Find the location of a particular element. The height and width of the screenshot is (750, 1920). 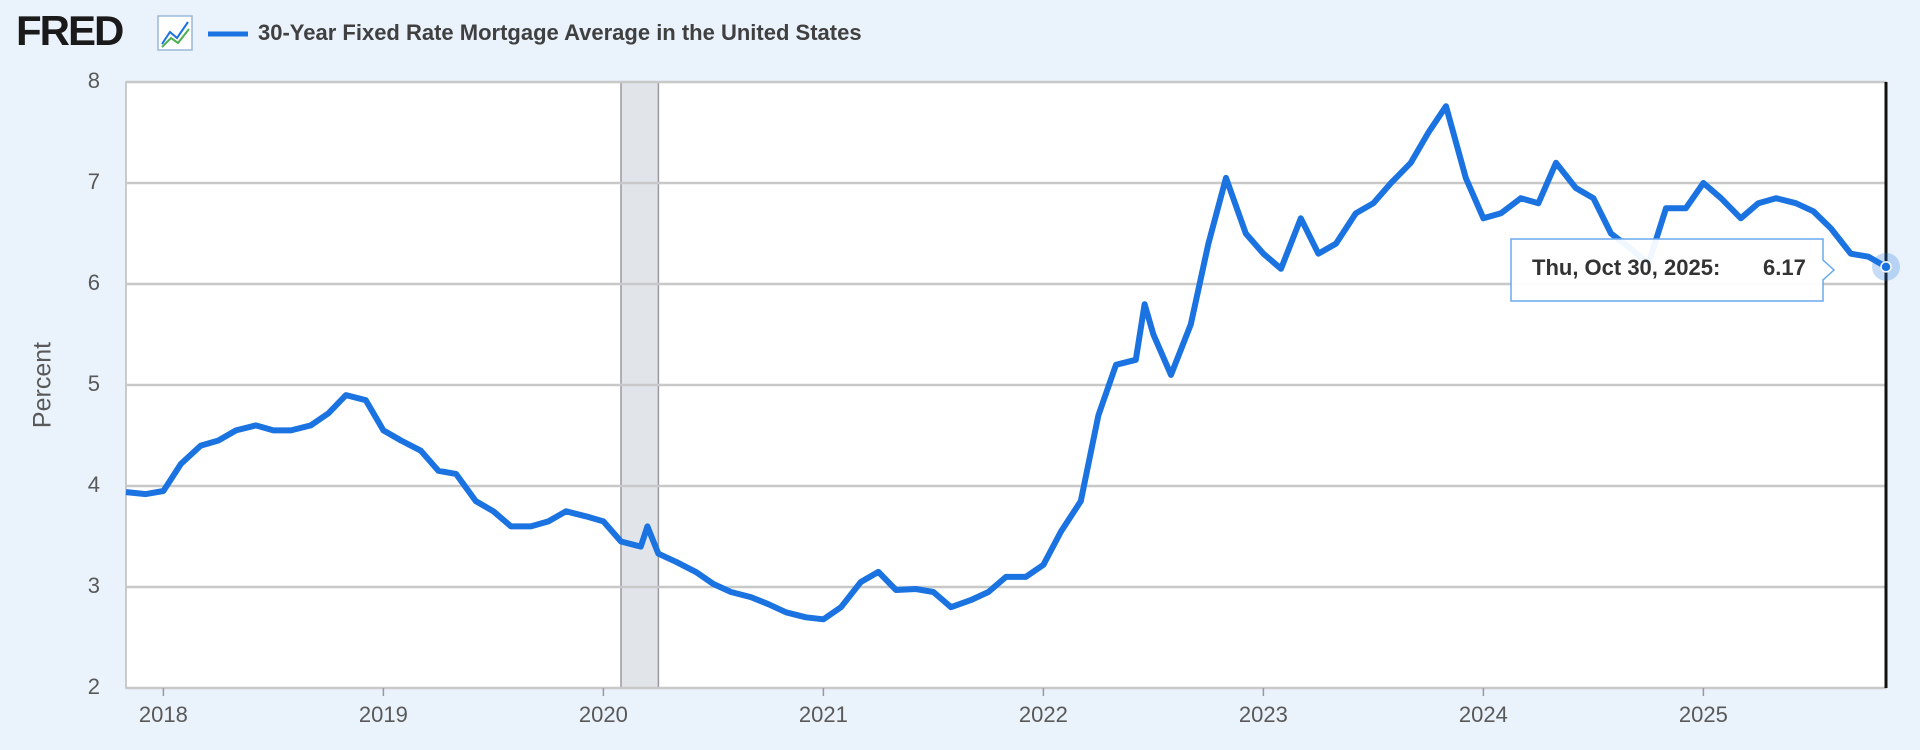

x-tick-label: 2020 is located at coordinates (603, 714).